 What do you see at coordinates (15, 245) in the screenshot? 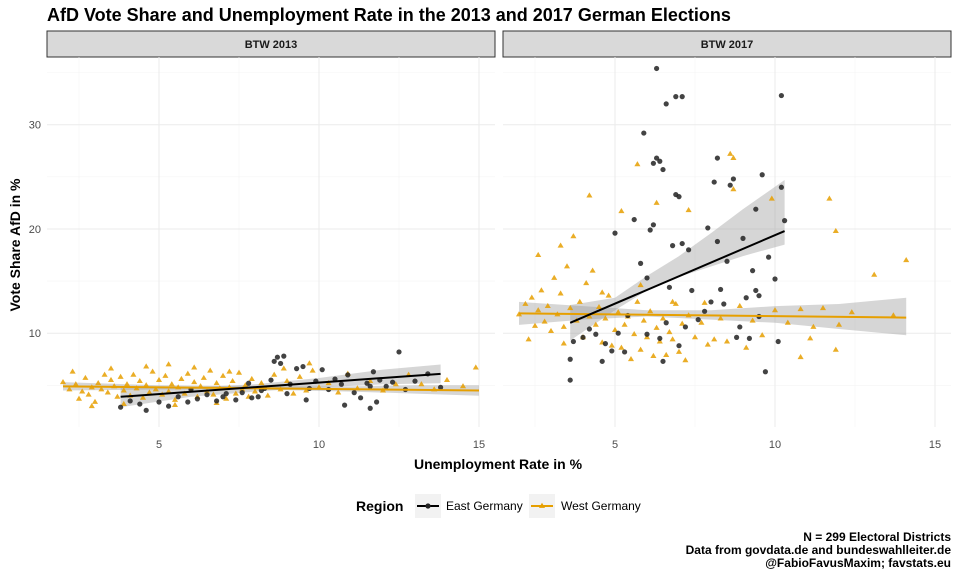
I see `y-axis-title: Vote Share AfD in %` at bounding box center [15, 245].